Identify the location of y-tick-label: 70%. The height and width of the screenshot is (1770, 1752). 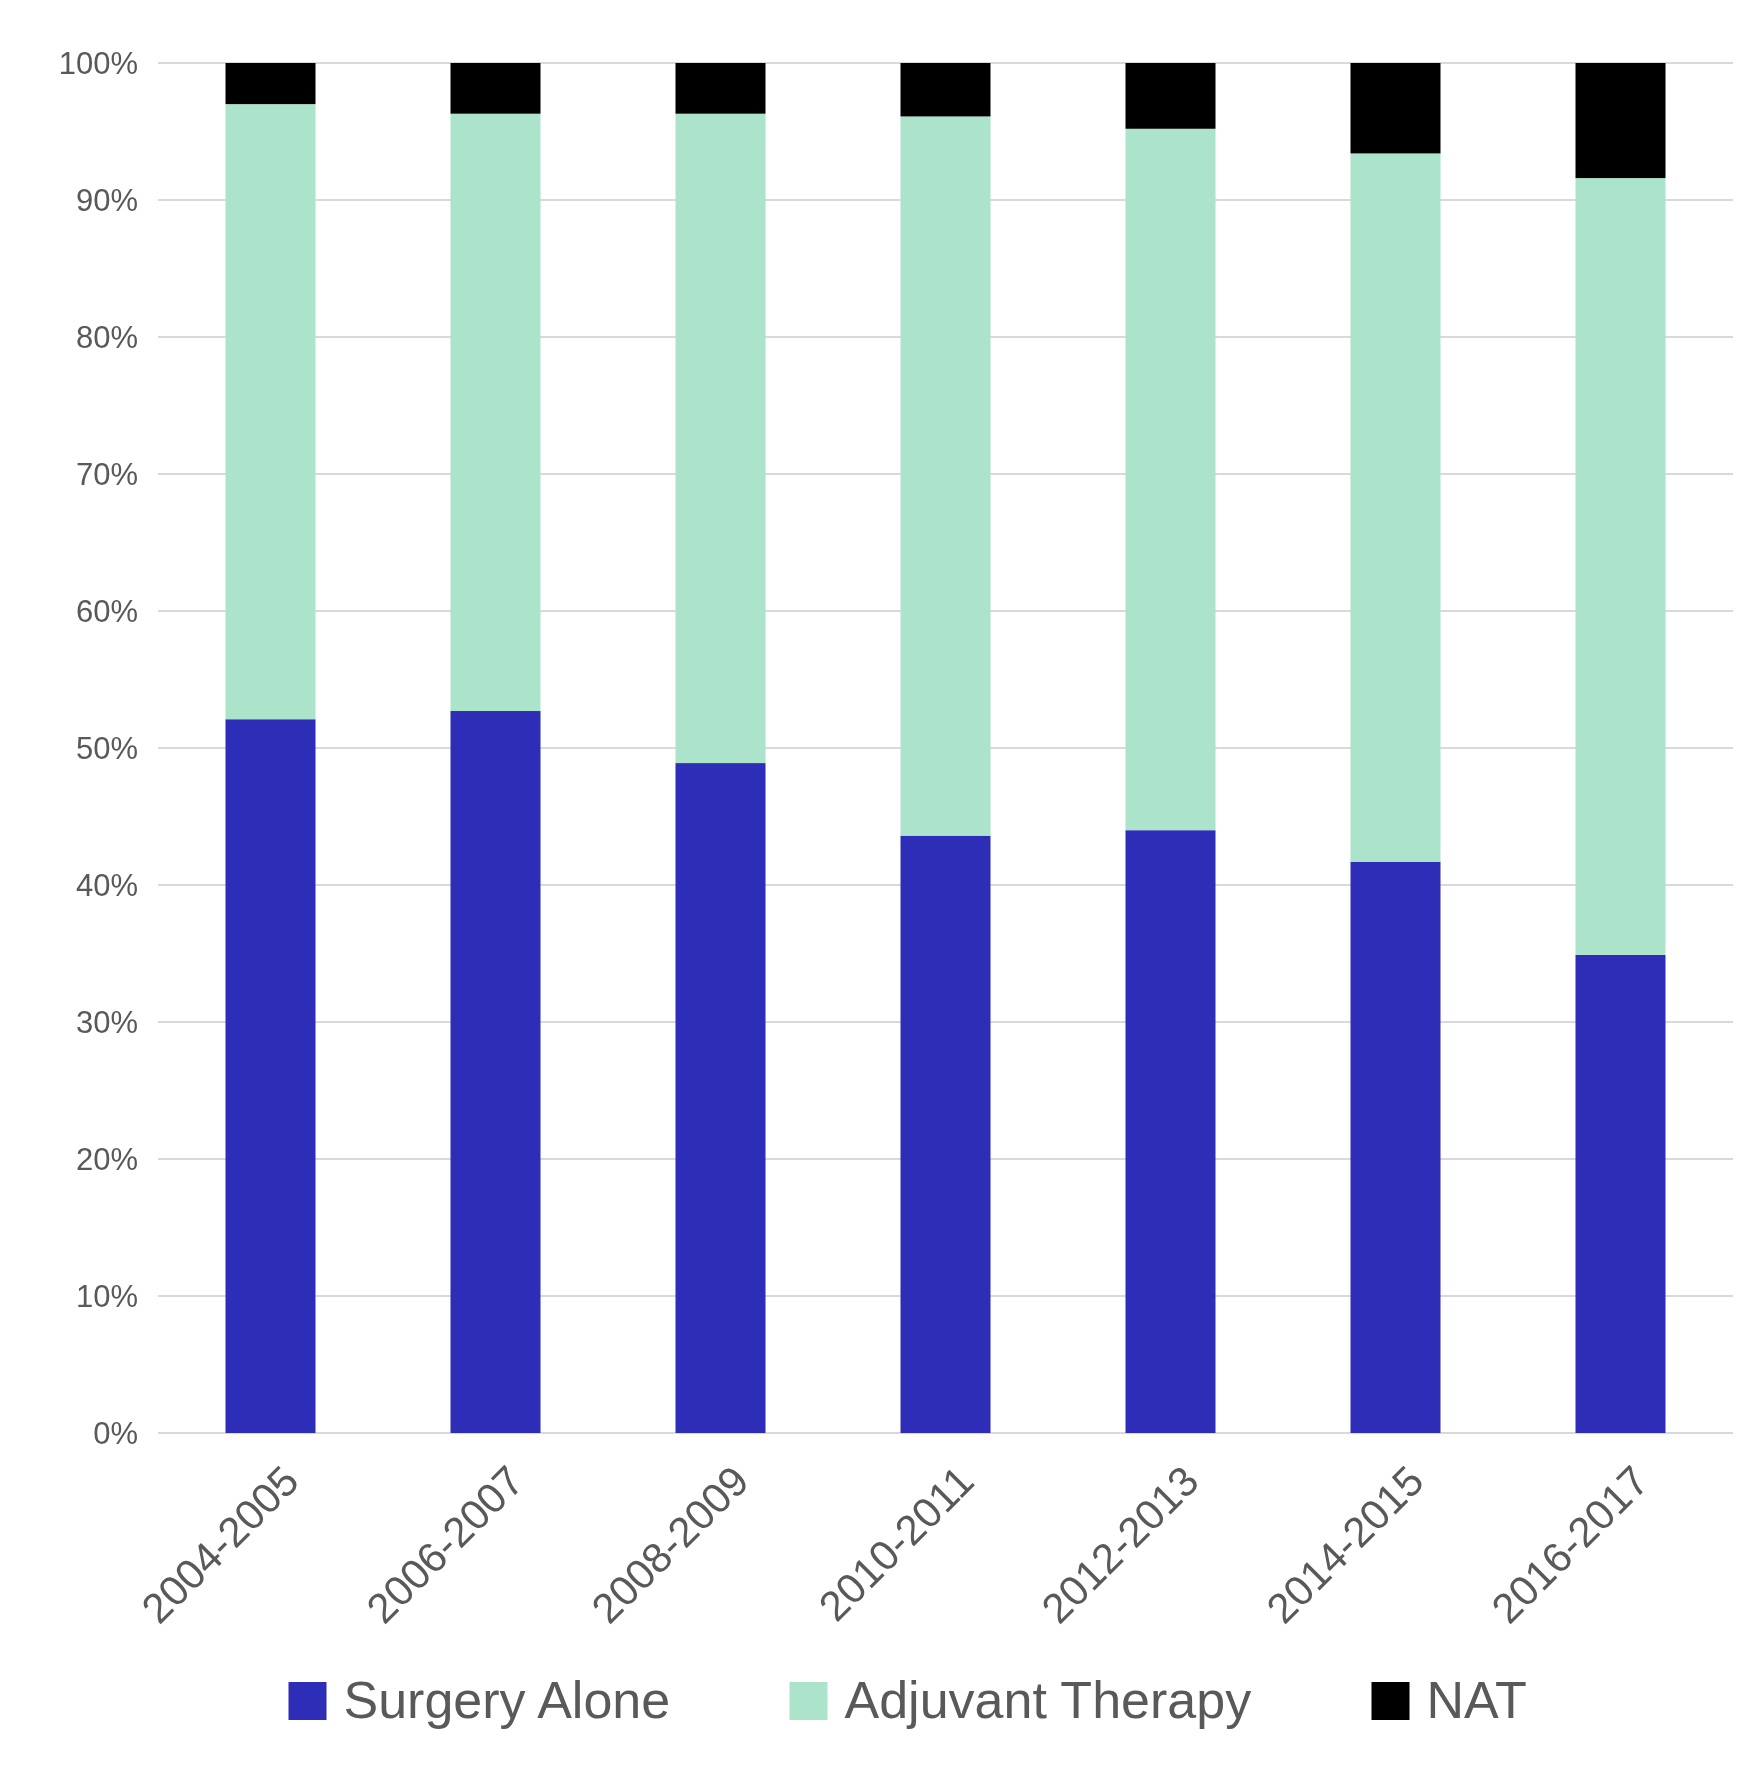
(106, 474).